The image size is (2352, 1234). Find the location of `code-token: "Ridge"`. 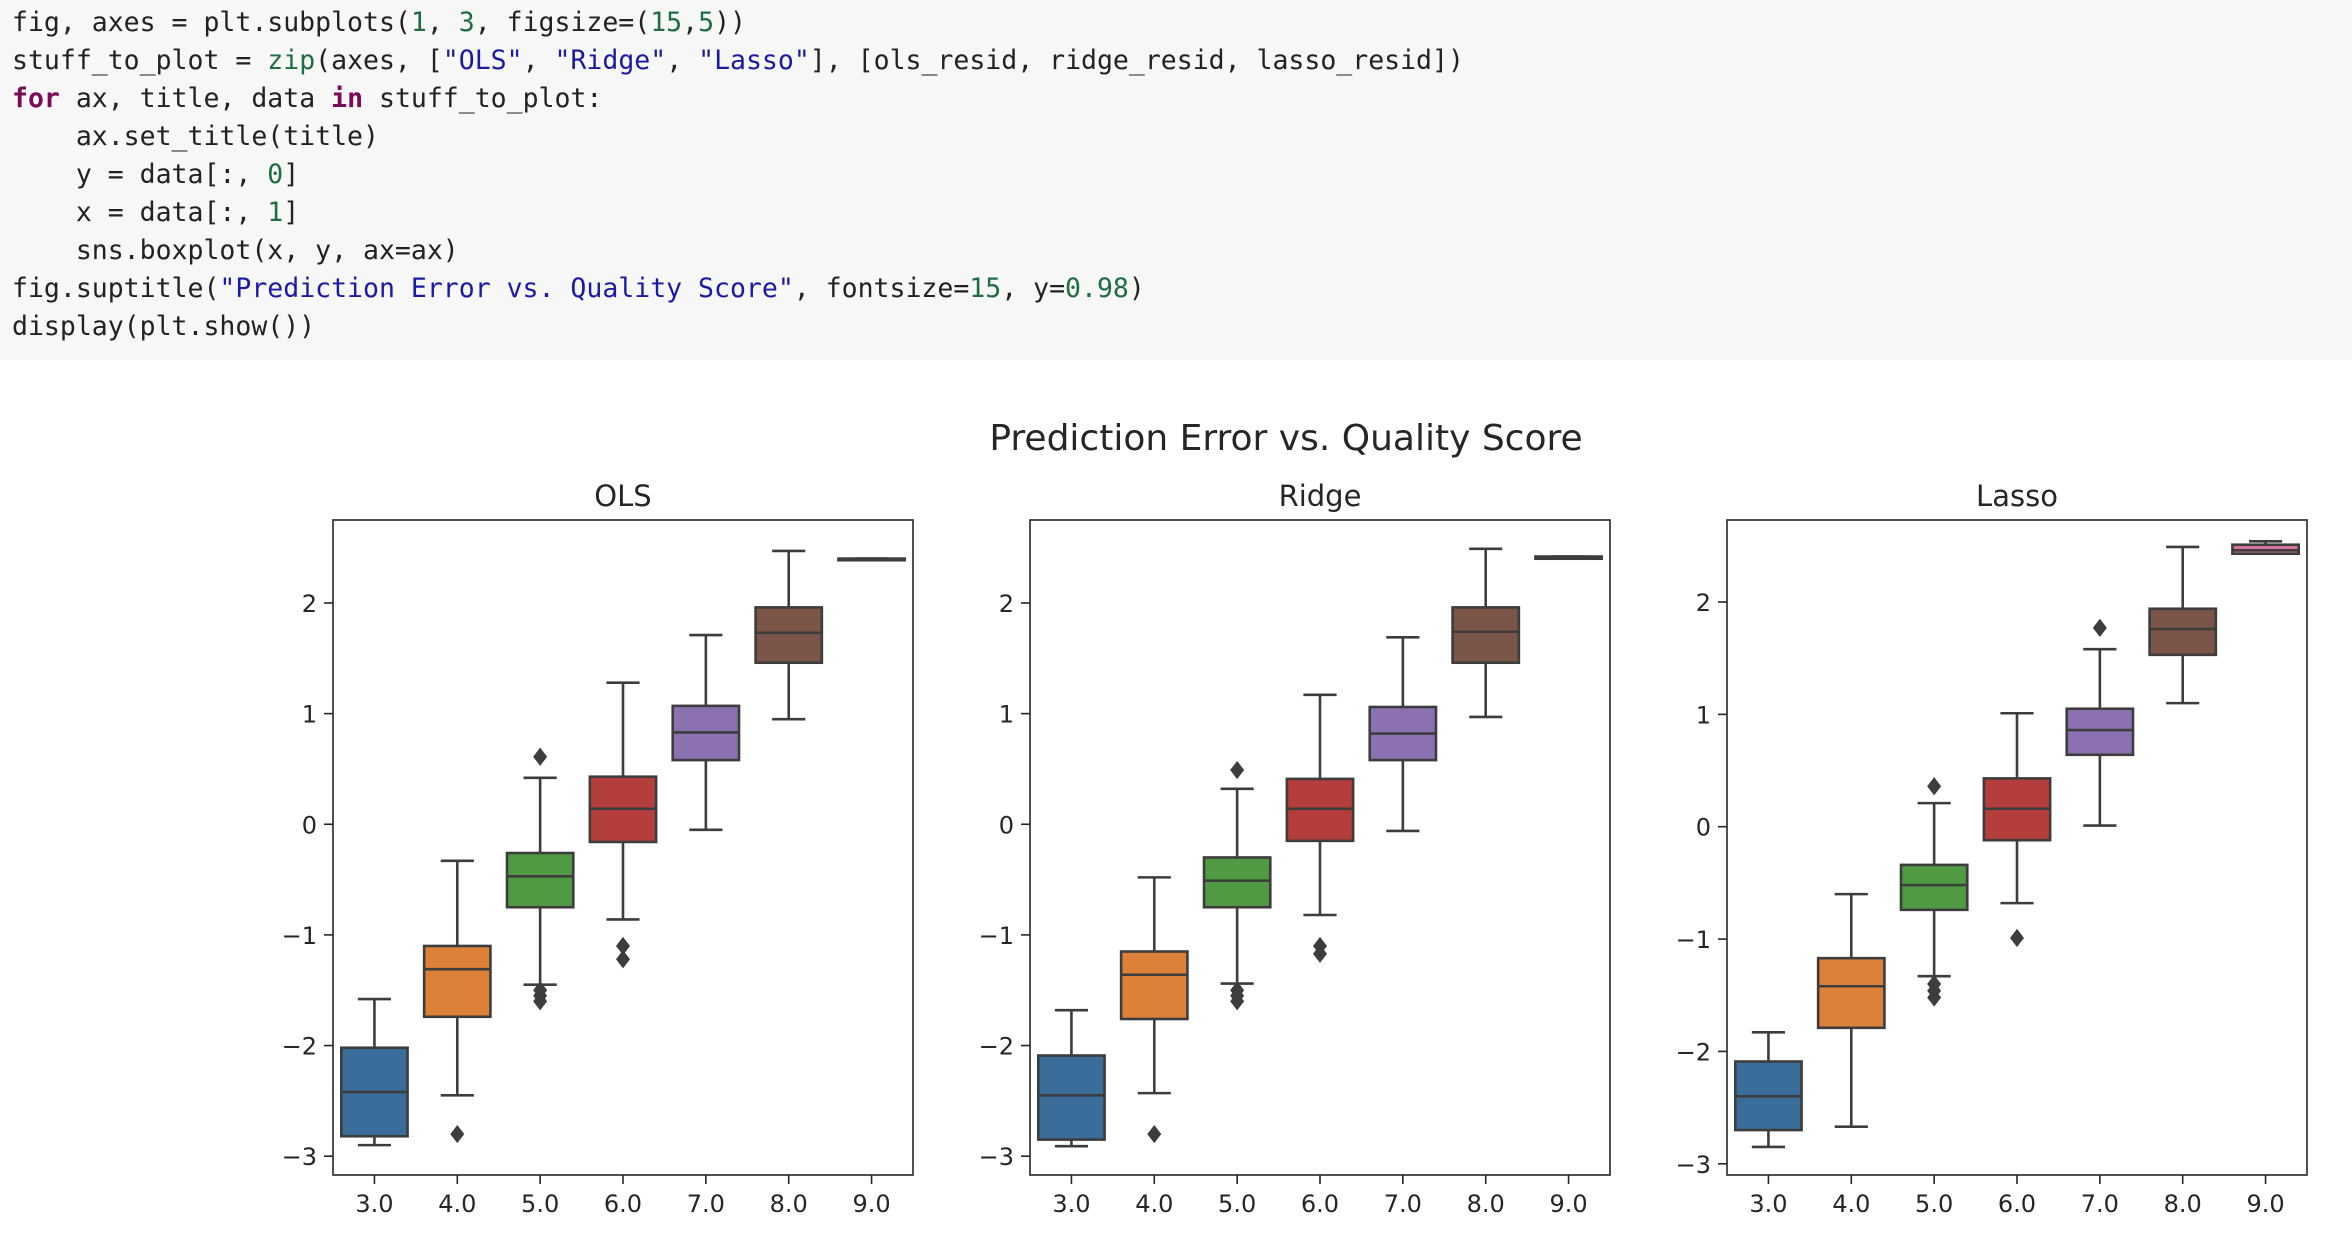

code-token: "Ridge" is located at coordinates (610, 60).